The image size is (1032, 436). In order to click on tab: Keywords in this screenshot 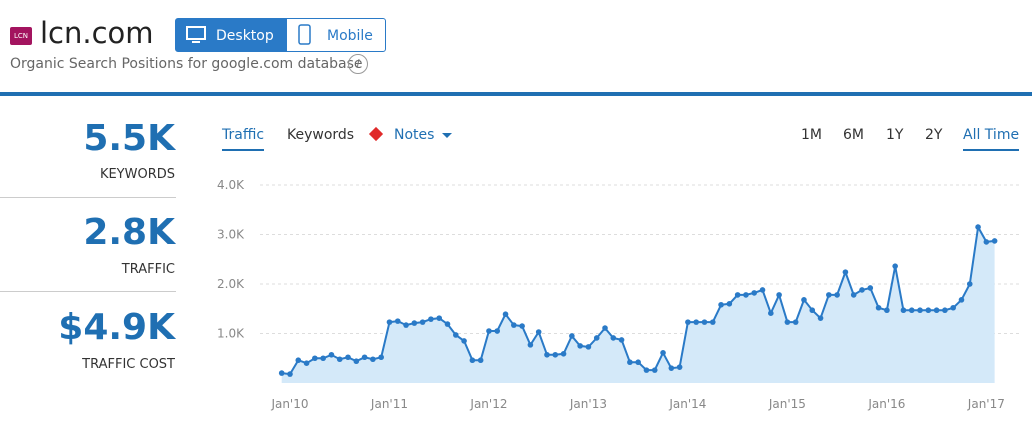, I will do `click(321, 135)`.